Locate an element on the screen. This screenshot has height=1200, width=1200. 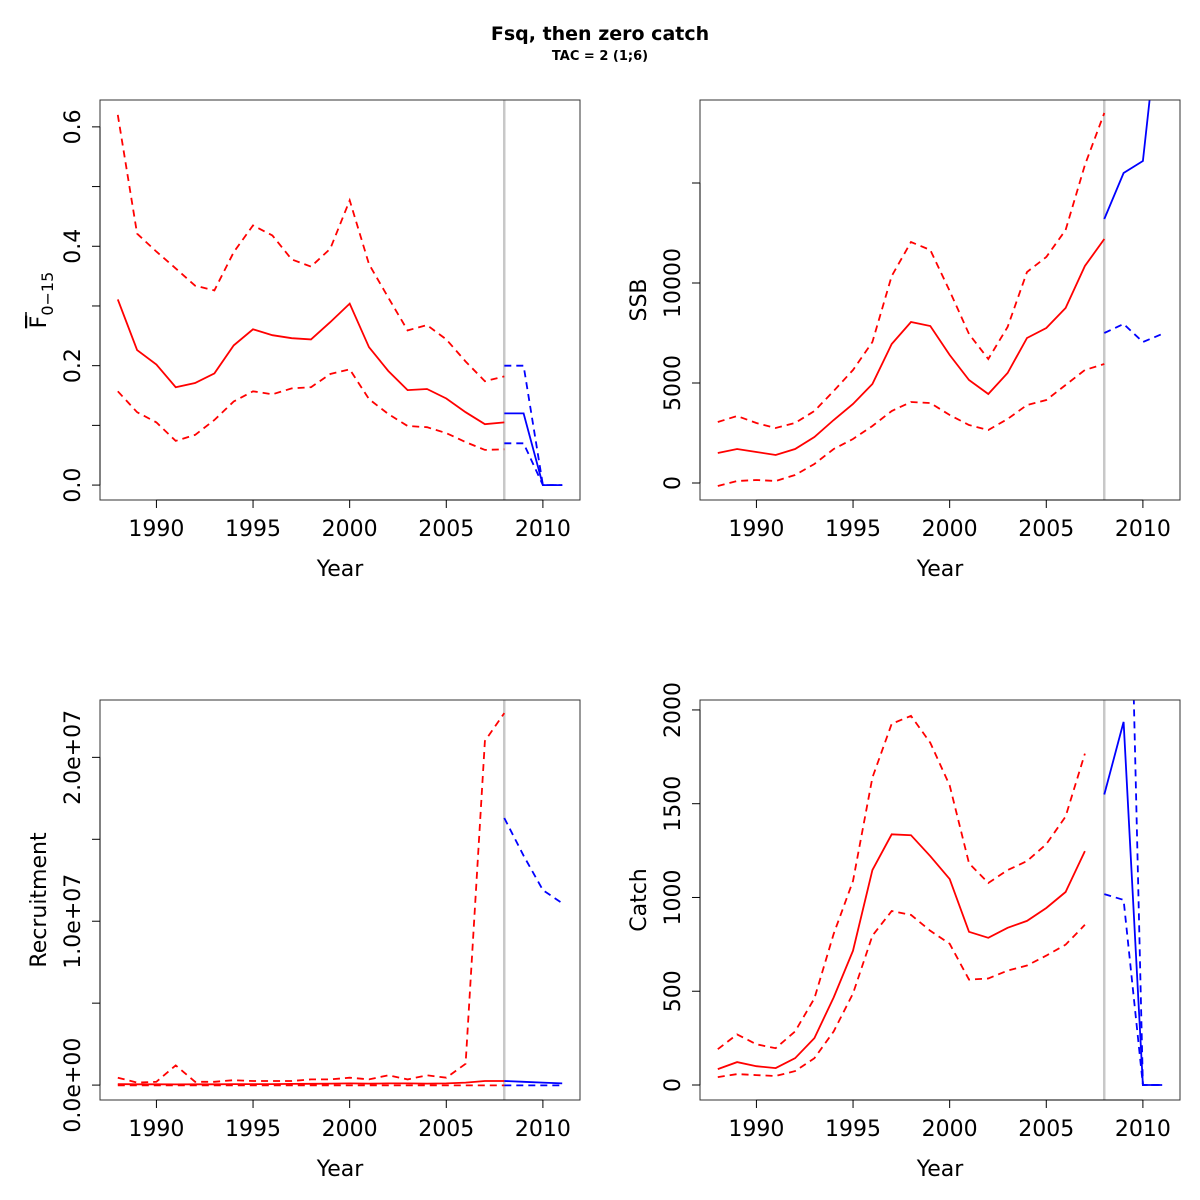
y-tick-label: 10000 is located at coordinates (673, 283).